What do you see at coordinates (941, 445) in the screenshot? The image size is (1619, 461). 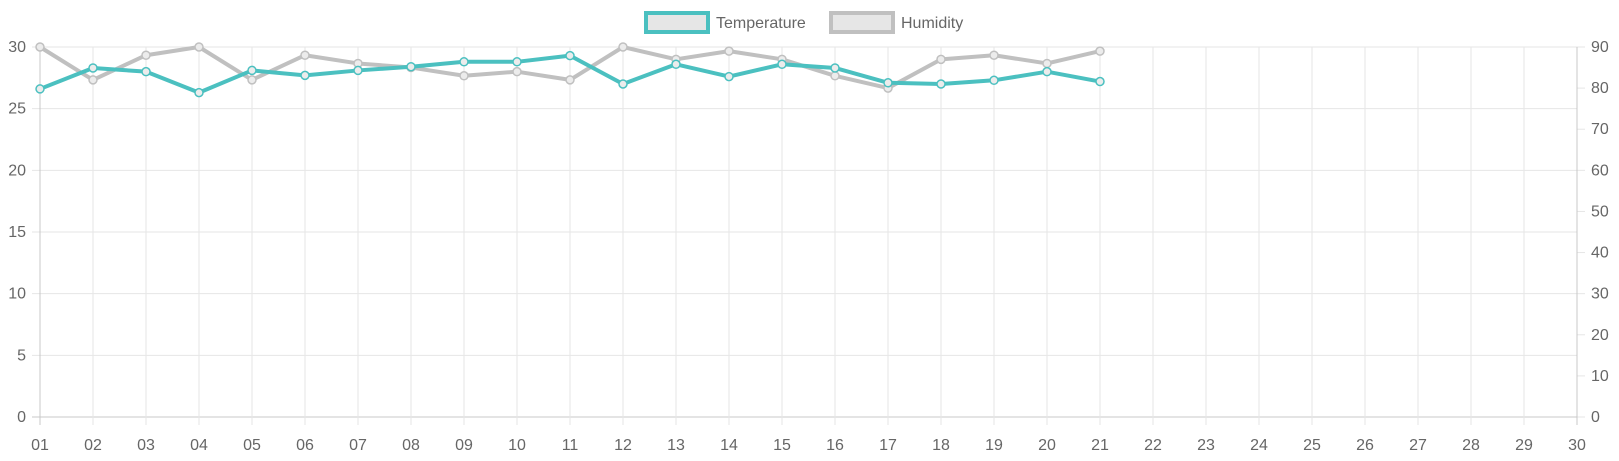 I see `x-tick-label: 18` at bounding box center [941, 445].